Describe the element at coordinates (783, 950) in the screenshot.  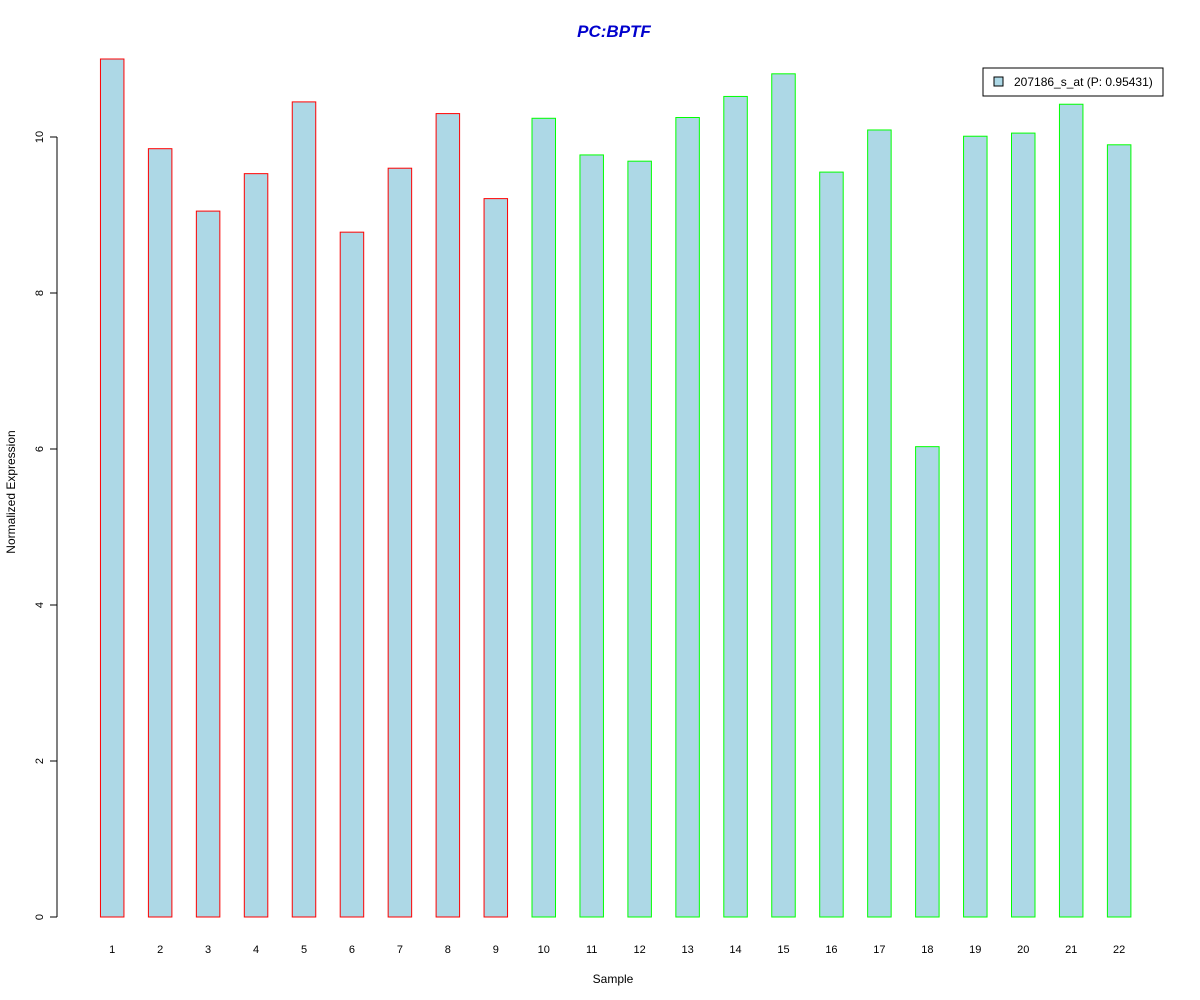
I see `x-tick-label: 15` at that location.